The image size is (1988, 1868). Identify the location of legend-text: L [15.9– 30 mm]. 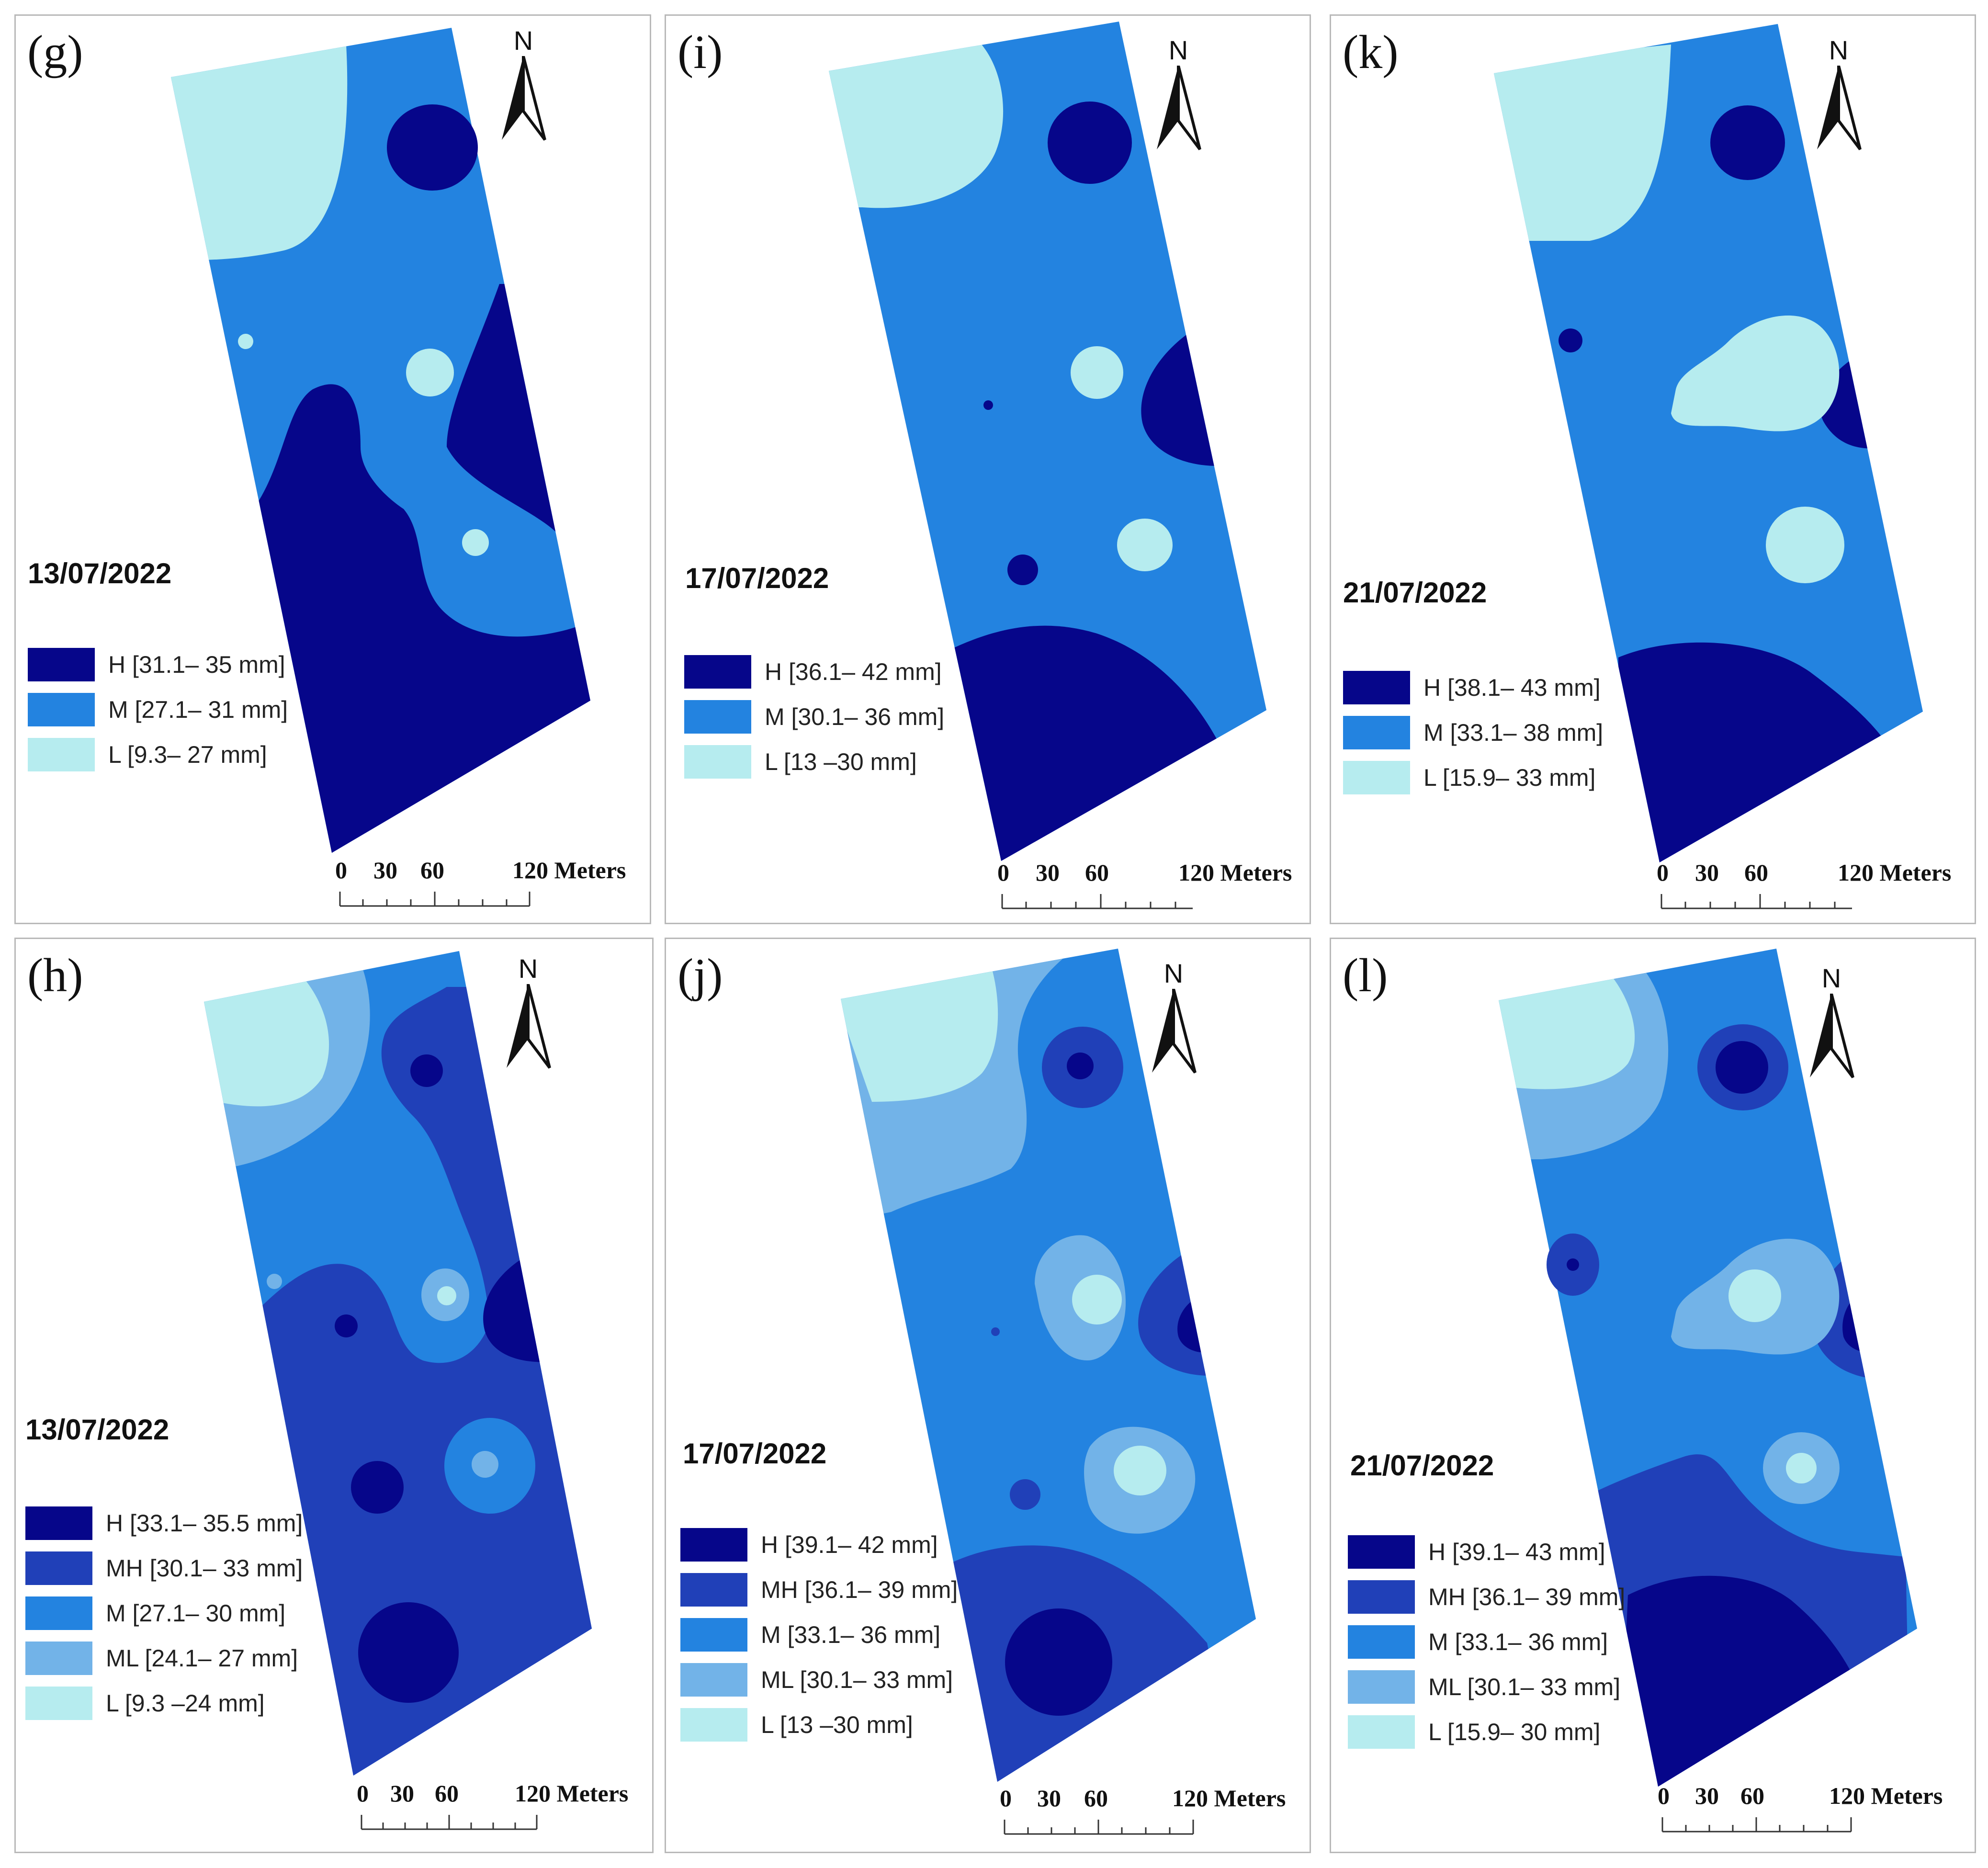
(1514, 1732).